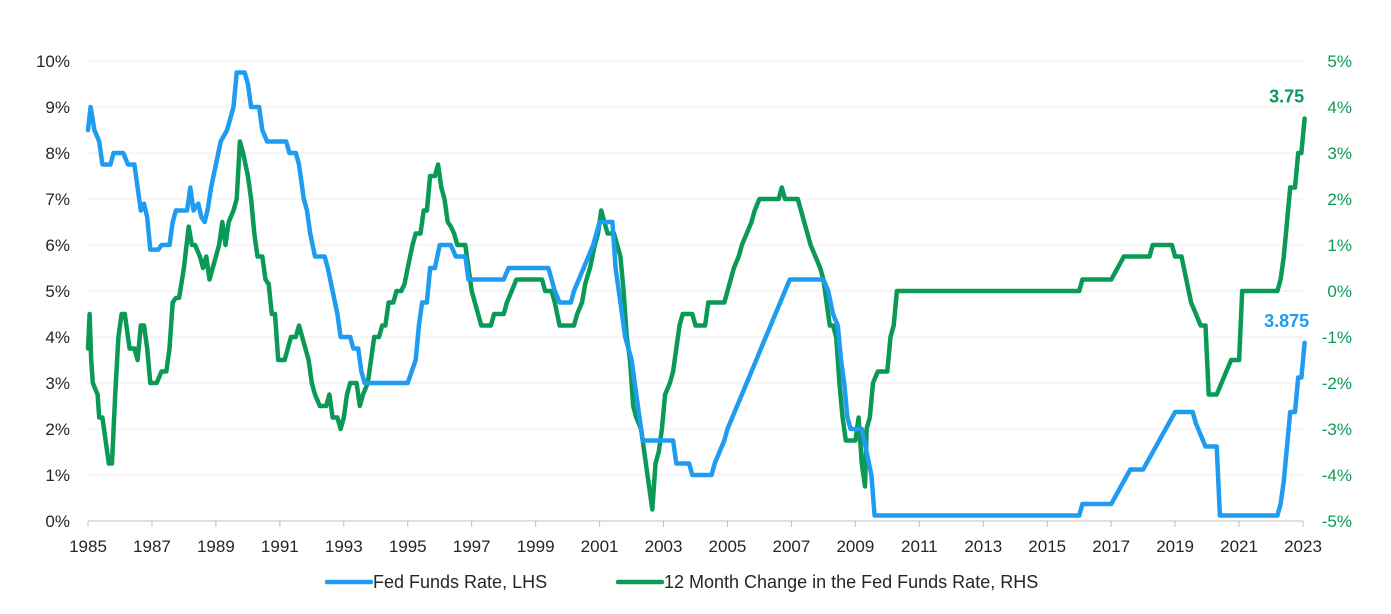 This screenshot has width=1391, height=614. I want to click on right-tick-label: 5%, so click(1339, 61).